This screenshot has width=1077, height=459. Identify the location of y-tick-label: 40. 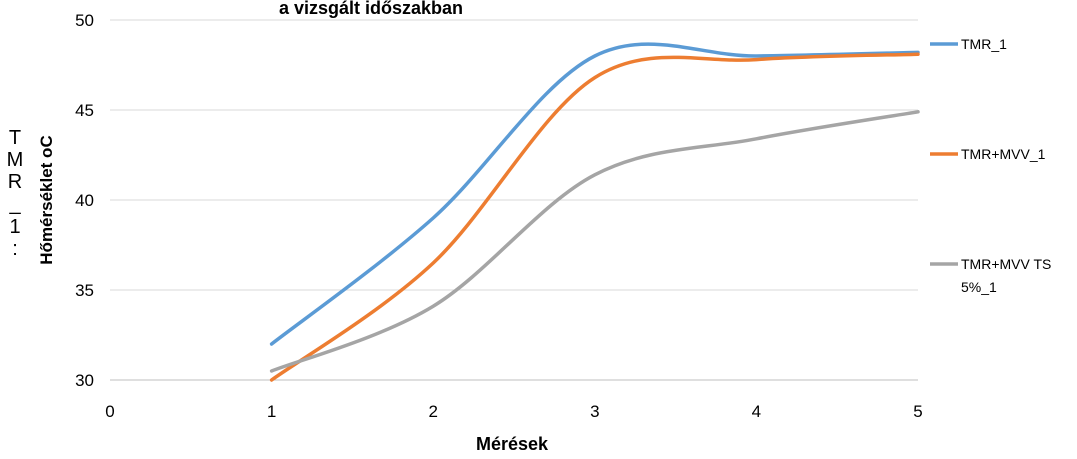
(84, 200).